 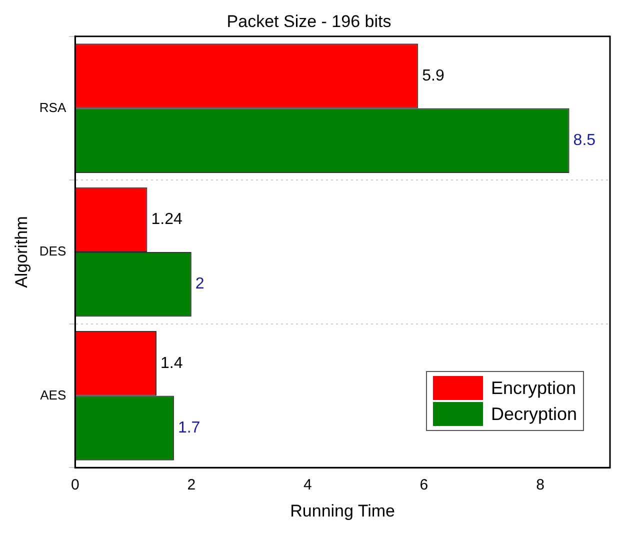 I want to click on y-axis-title: Algorithm, so click(x=21, y=252).